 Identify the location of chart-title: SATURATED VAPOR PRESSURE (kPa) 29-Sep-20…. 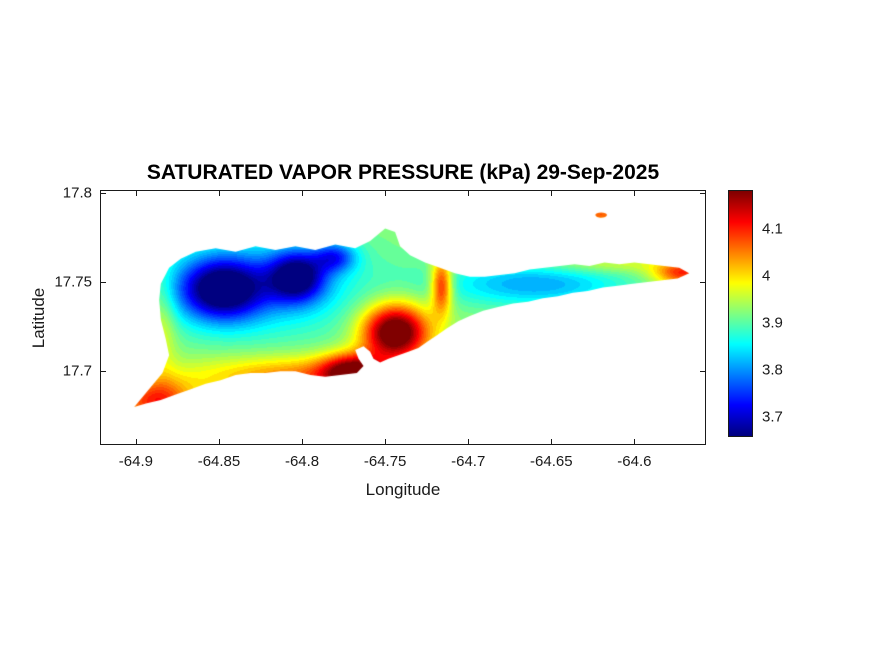
(403, 172).